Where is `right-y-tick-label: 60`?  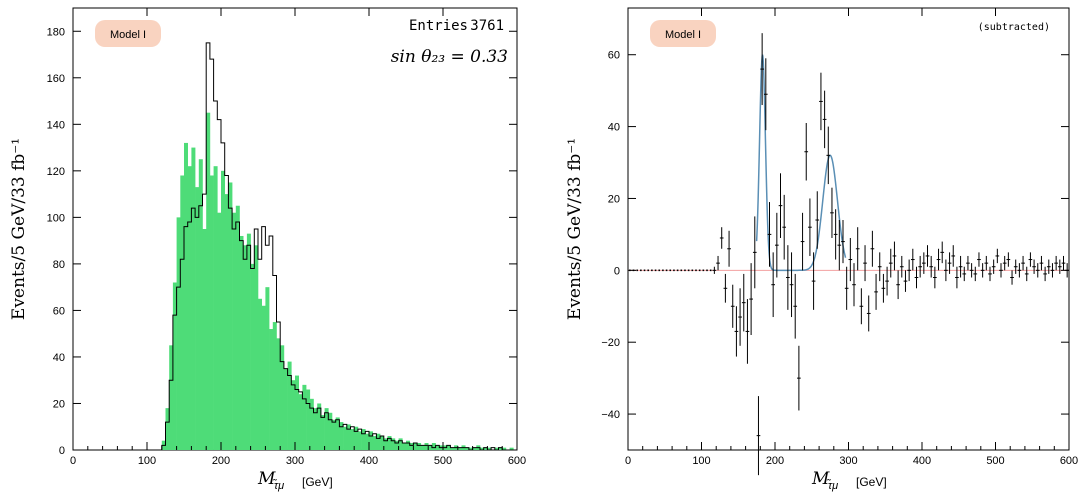 right-y-tick-label: 60 is located at coordinates (614, 56).